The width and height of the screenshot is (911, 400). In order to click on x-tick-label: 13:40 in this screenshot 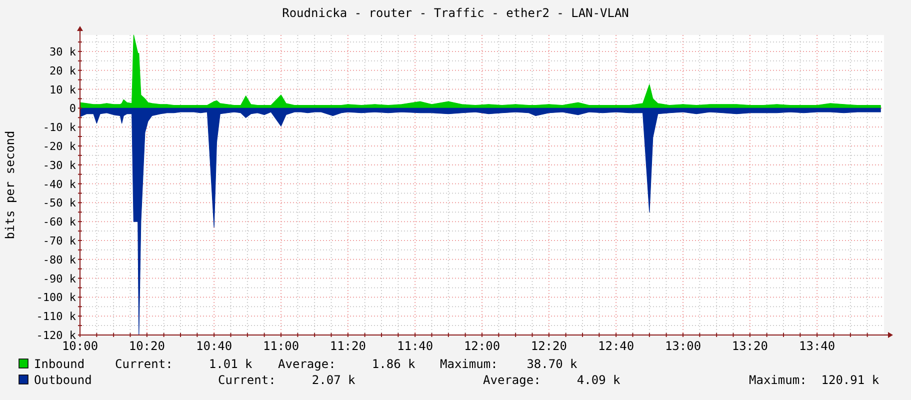, I will do `click(817, 346)`.